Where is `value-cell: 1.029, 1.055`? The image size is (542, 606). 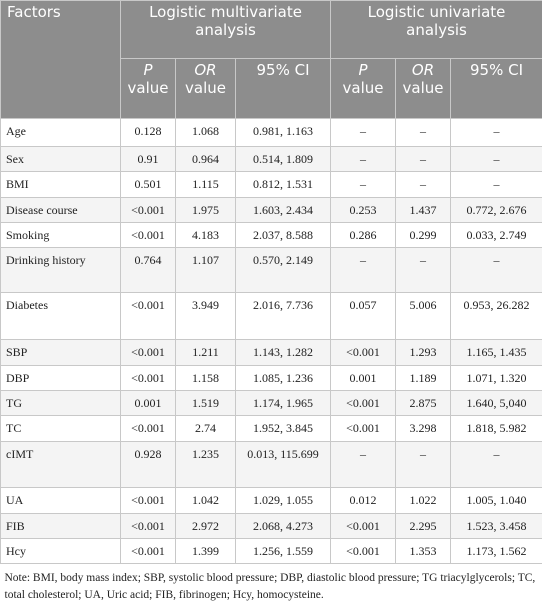 value-cell: 1.029, 1.055 is located at coordinates (283, 500).